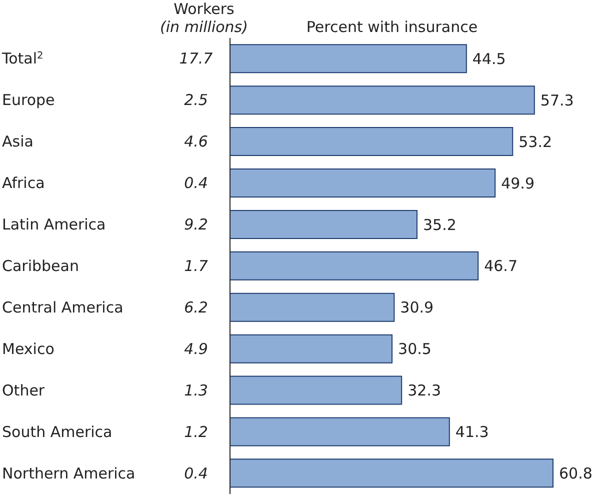 The height and width of the screenshot is (496, 614). What do you see at coordinates (57, 431) in the screenshot?
I see `y-tick-label: South America` at bounding box center [57, 431].